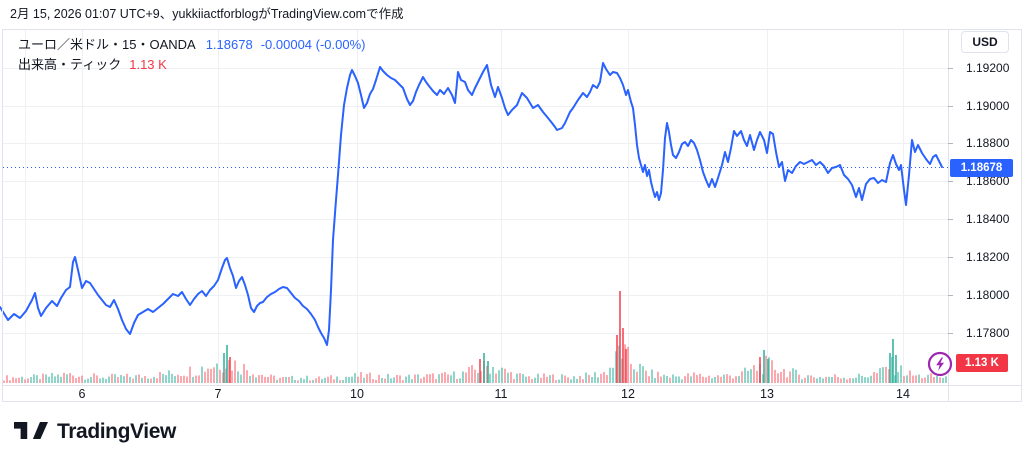 The image size is (1024, 462). I want to click on tradingview-logo: TradingView, so click(95, 431).